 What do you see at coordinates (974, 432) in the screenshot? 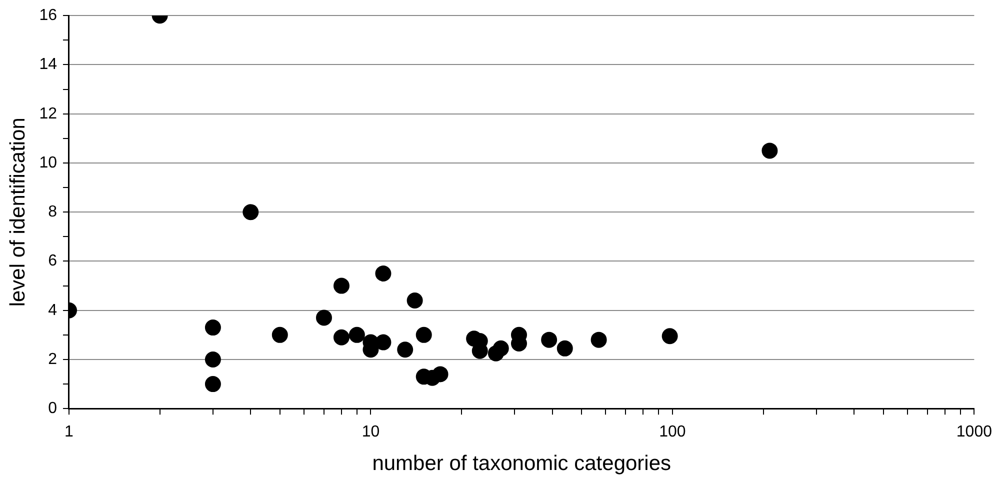
I see `x-tick-label: 1000` at bounding box center [974, 432].